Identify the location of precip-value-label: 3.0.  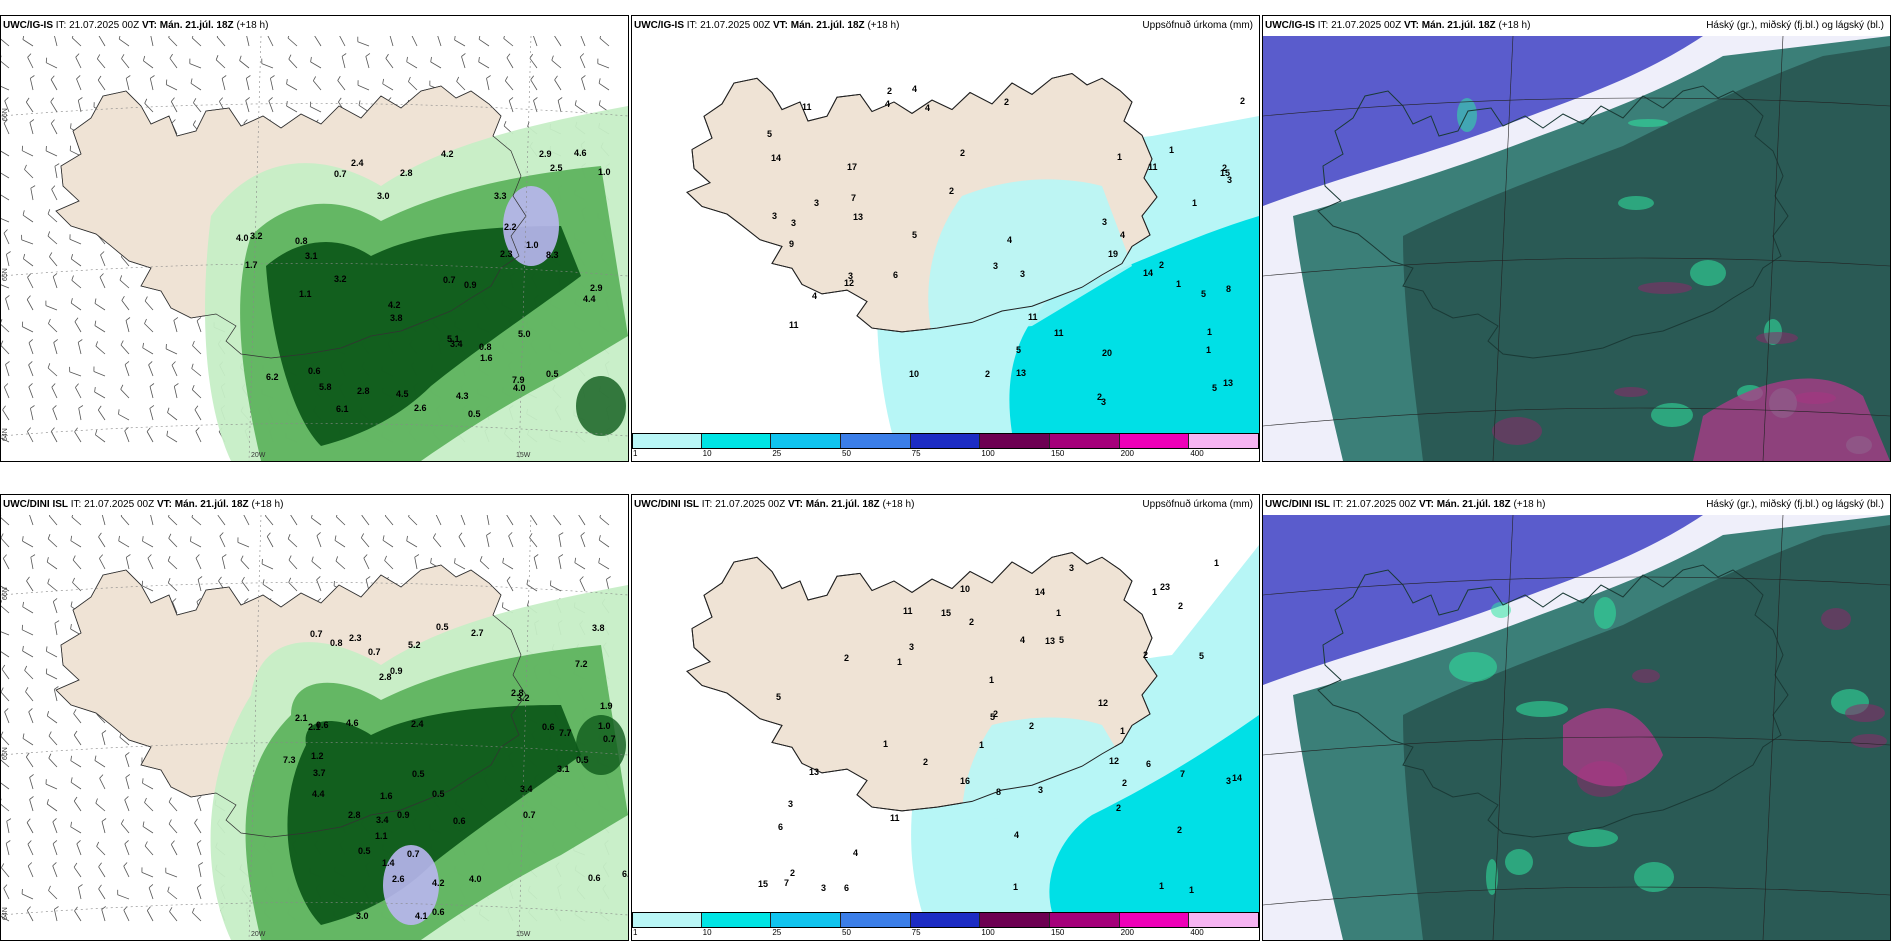
(362, 916).